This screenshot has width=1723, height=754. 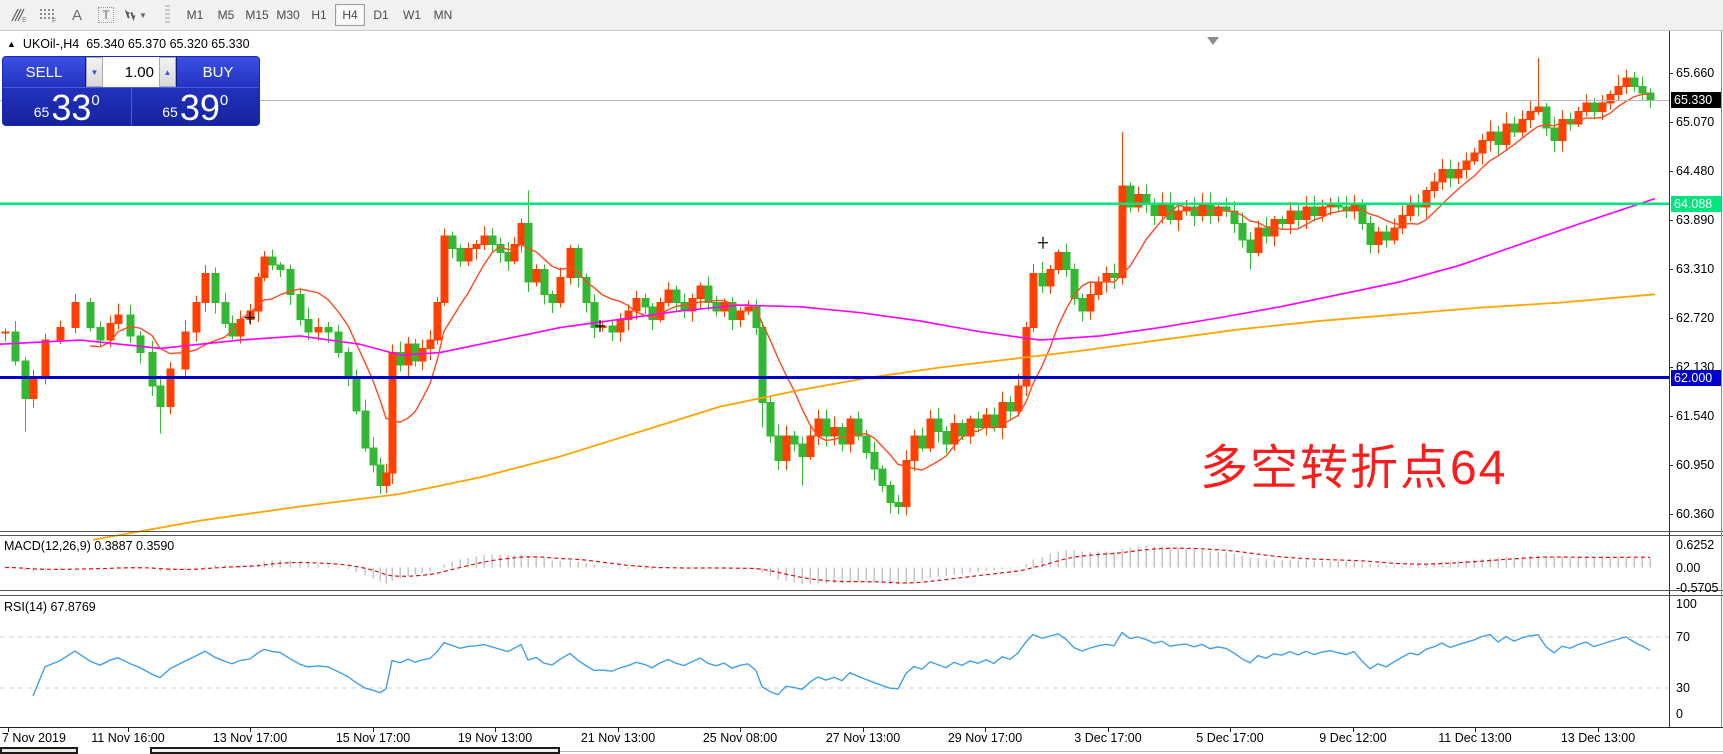 I want to click on toolbar: E F A T ▼ M1 M5 M15 M30 H1 H4 D1 W1 MN, so click(x=861, y=15).